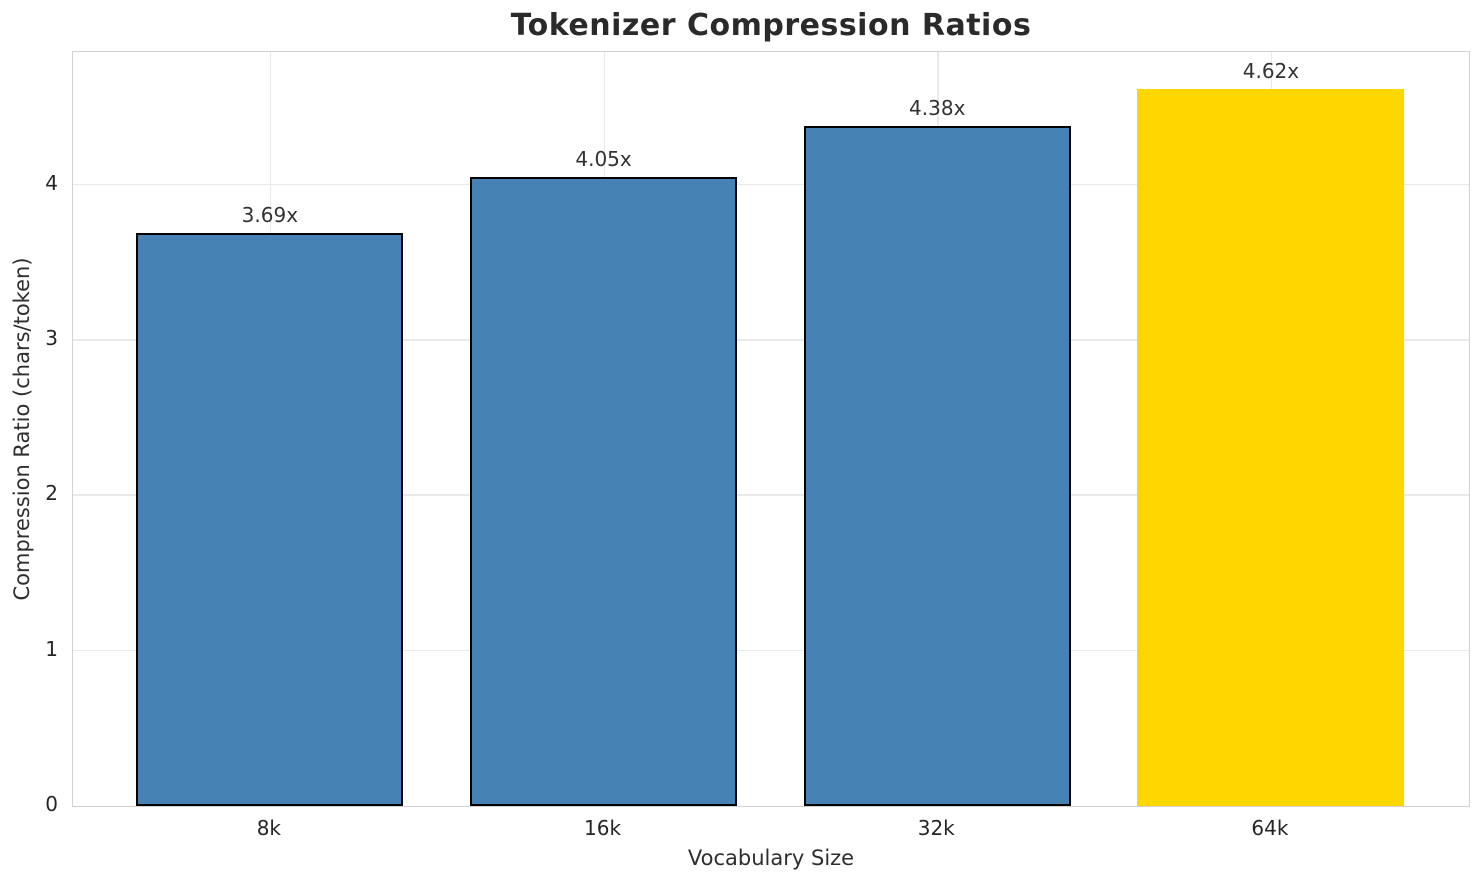 The width and height of the screenshot is (1483, 885). What do you see at coordinates (269, 828) in the screenshot?
I see `x-tick-label-8k: 8k` at bounding box center [269, 828].